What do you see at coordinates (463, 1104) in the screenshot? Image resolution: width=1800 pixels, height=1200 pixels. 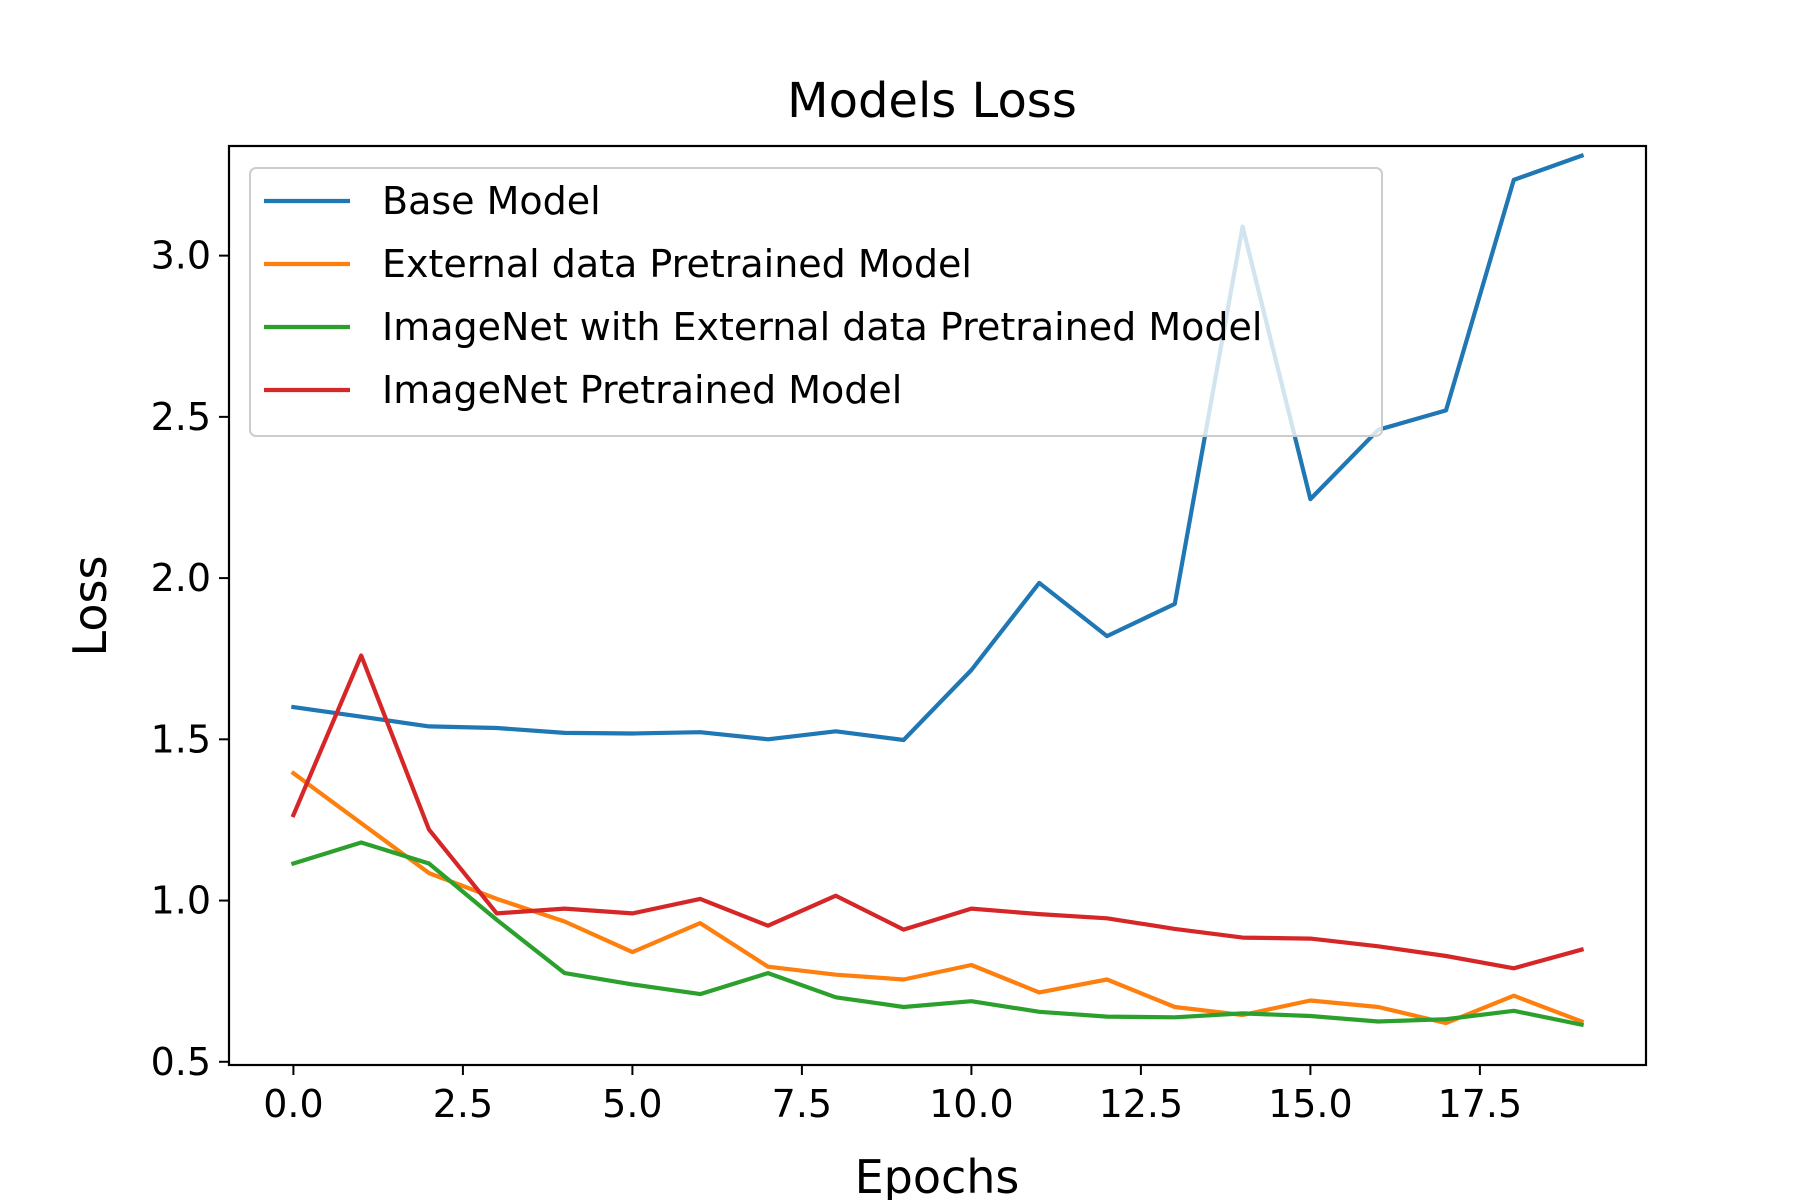 I see `x-tick-label: 2.5` at bounding box center [463, 1104].